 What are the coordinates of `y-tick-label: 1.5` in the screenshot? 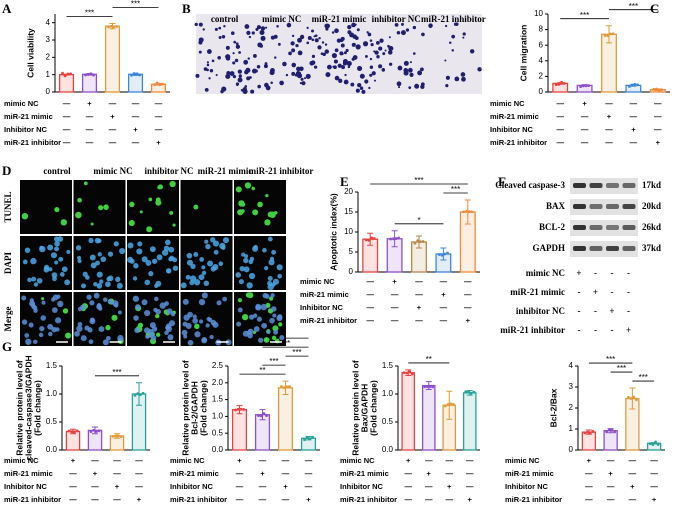 It's located at (218, 399).